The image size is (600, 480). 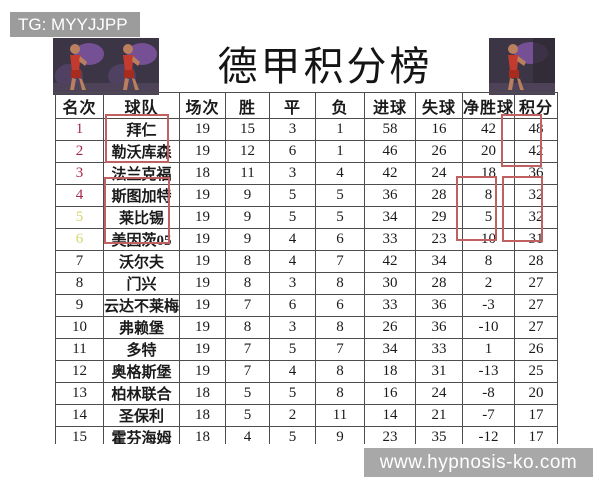 I want to click on table-row: 3 法兰克福 18 11 3 4 42 24 18 36, so click(x=307, y=173).